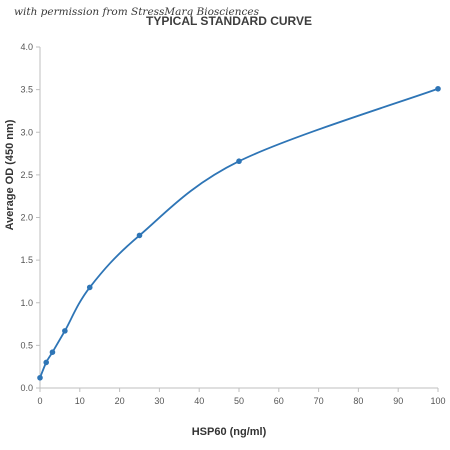 Image resolution: width=450 pixels, height=450 pixels. Describe the element at coordinates (239, 401) in the screenshot. I see `x-tick-label: 50` at that location.